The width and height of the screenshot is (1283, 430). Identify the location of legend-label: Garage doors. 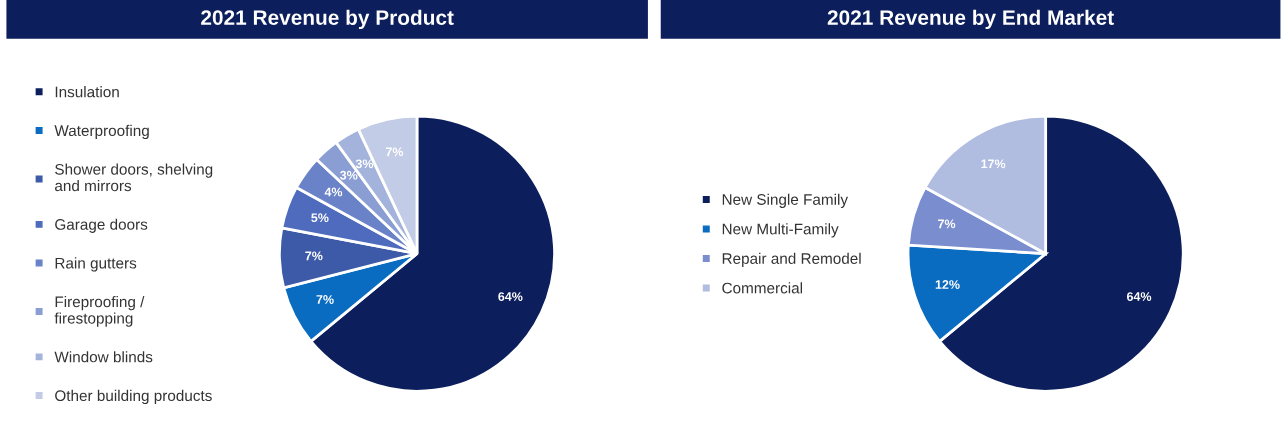
(101, 225).